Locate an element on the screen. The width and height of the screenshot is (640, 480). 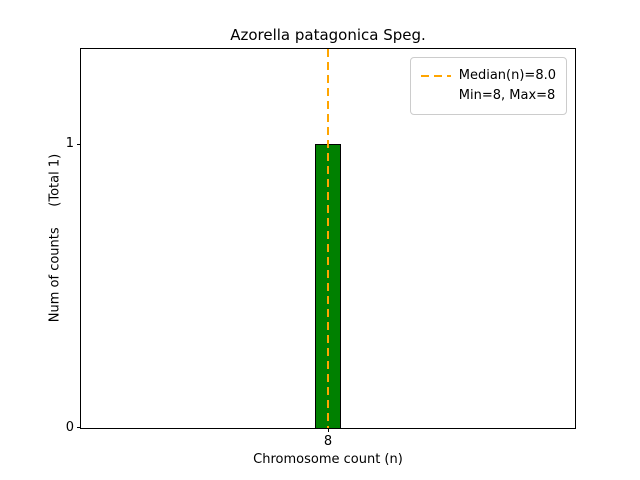
y-tick-label-1: 1 is located at coordinates (69, 143).